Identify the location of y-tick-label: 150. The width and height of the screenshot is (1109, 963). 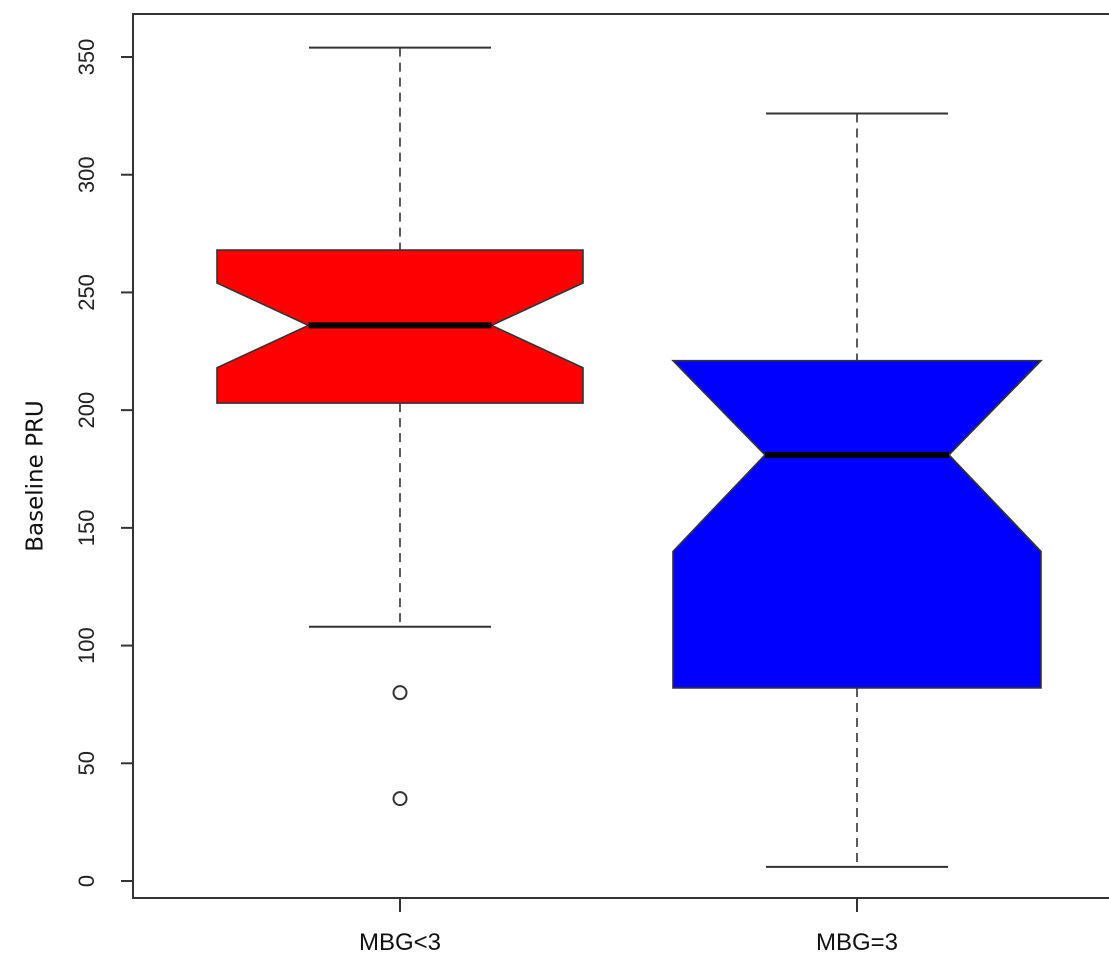
(86, 527).